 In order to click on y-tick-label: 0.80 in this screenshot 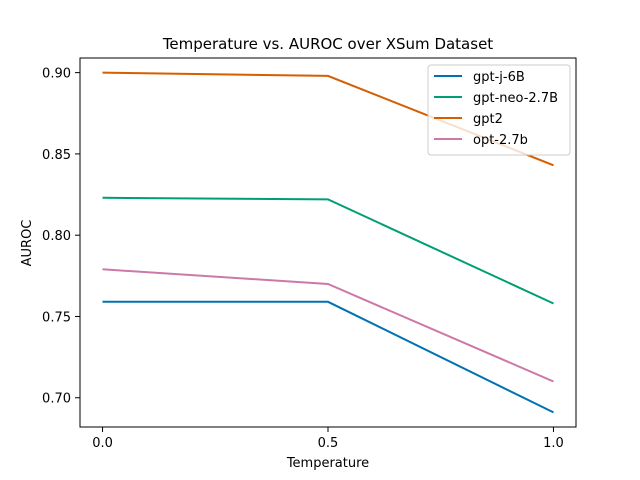, I will do `click(56, 236)`.